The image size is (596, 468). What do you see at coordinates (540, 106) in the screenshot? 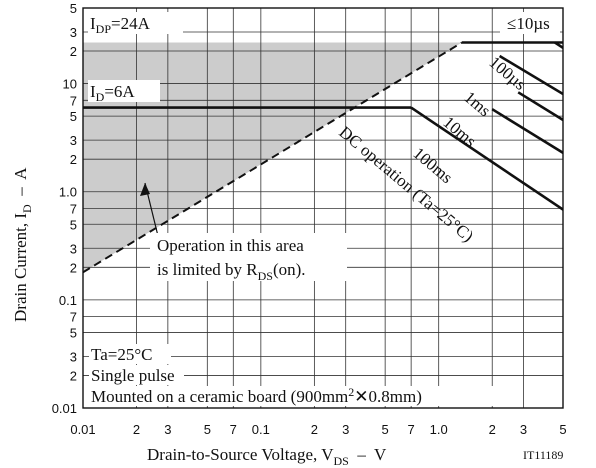
I see `curve-10ms` at bounding box center [540, 106].